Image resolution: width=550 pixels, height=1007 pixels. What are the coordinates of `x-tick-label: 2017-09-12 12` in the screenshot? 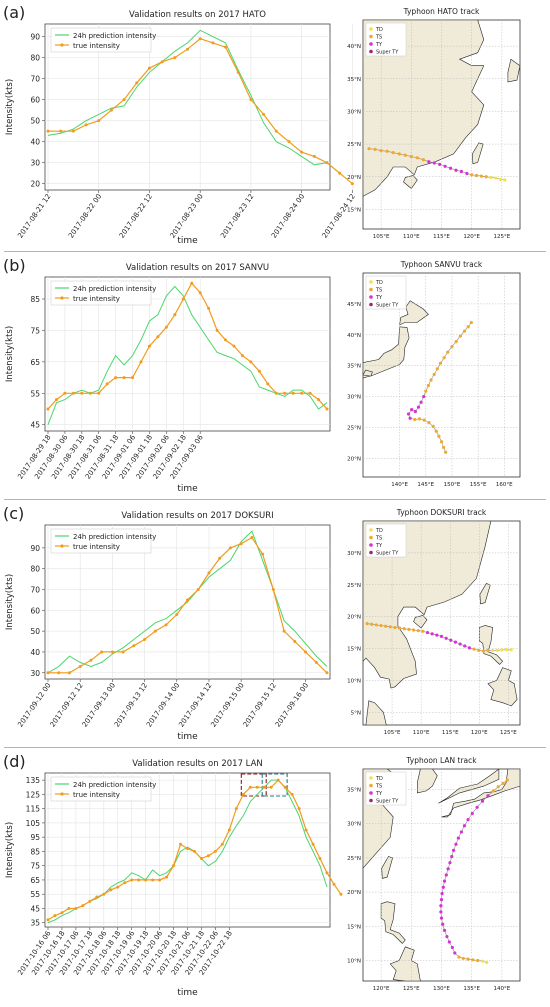 It's located at (67, 705).